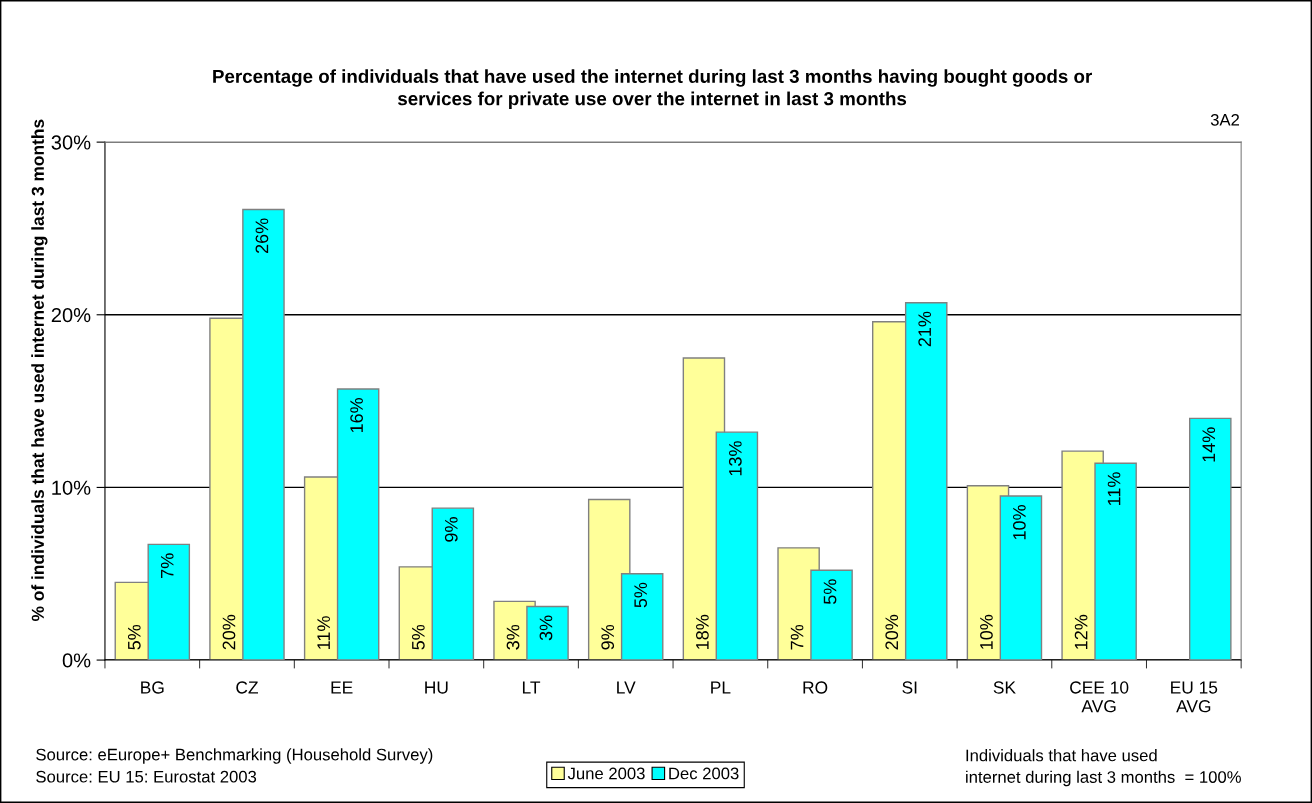 The image size is (1312, 803). I want to click on x-tick-label: EU 15 AVG, so click(1194, 697).